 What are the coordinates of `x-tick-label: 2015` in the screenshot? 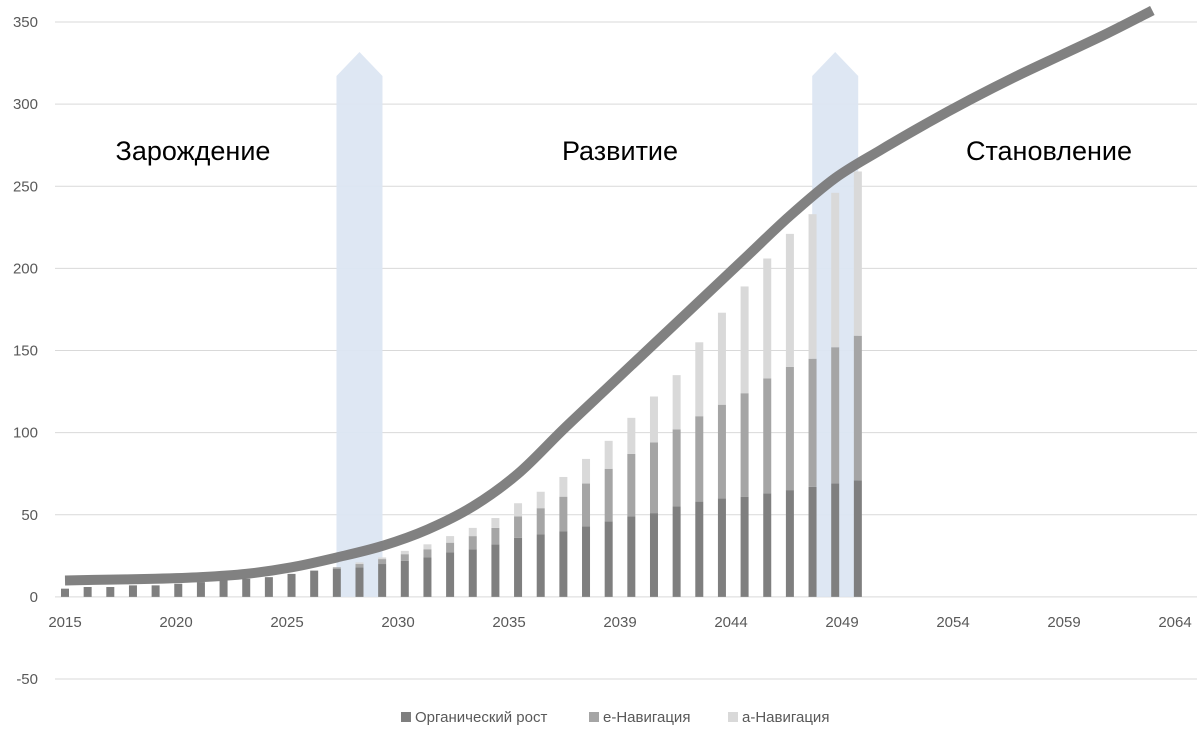 It's located at (64, 622).